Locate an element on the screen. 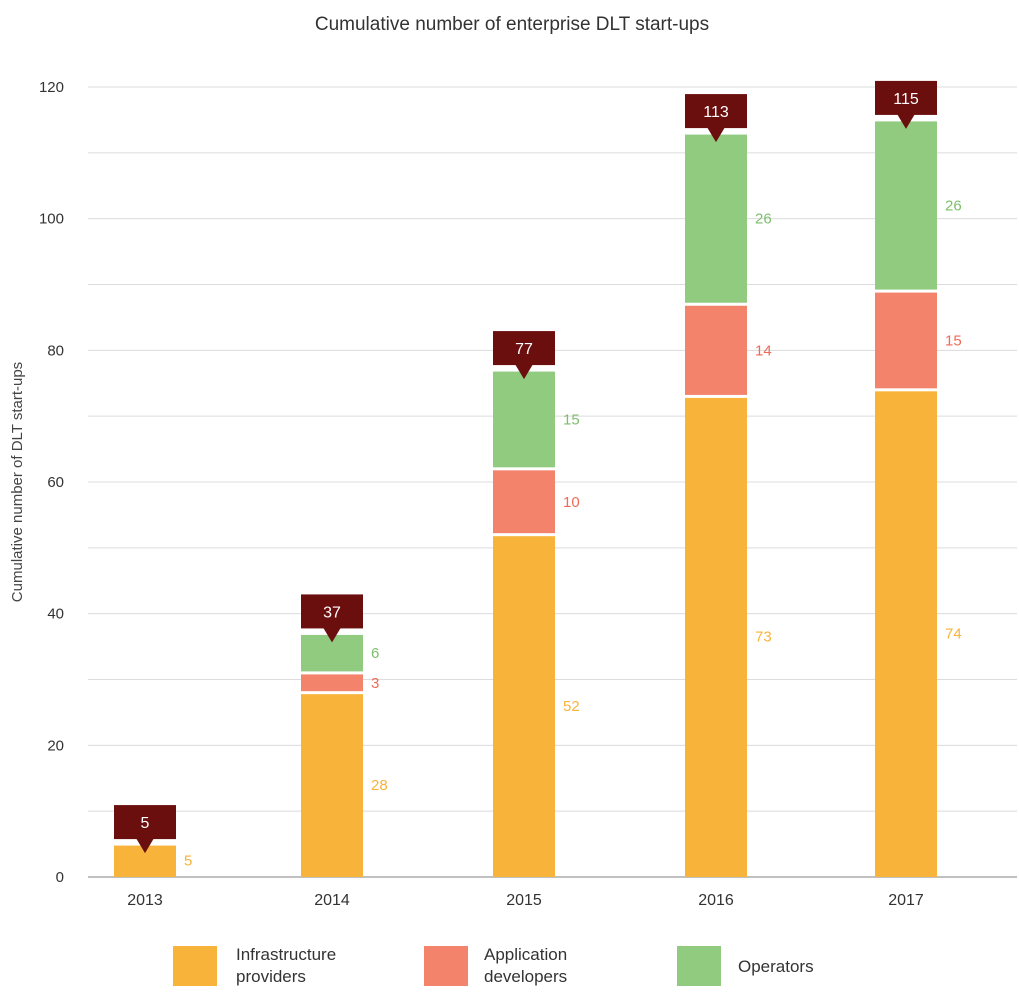  x-tick-label: 2017 is located at coordinates (906, 900).